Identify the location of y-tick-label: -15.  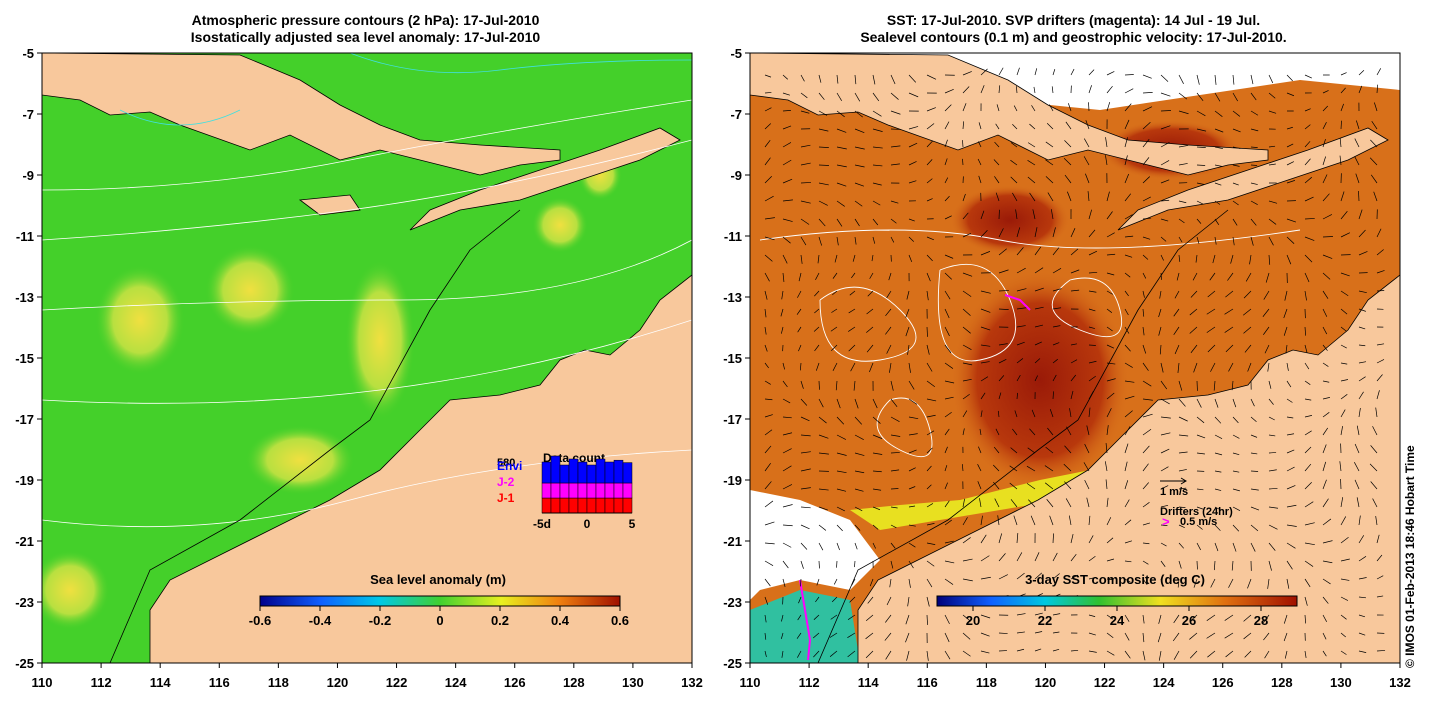
(732, 358).